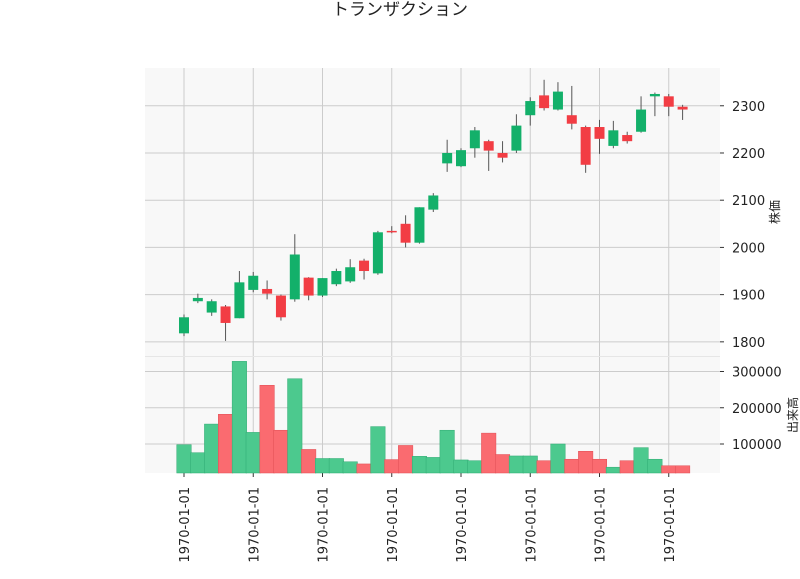 The height and width of the screenshot is (579, 800). Describe the element at coordinates (748, 248) in the screenshot. I see `price-tick-label: 2000` at that location.